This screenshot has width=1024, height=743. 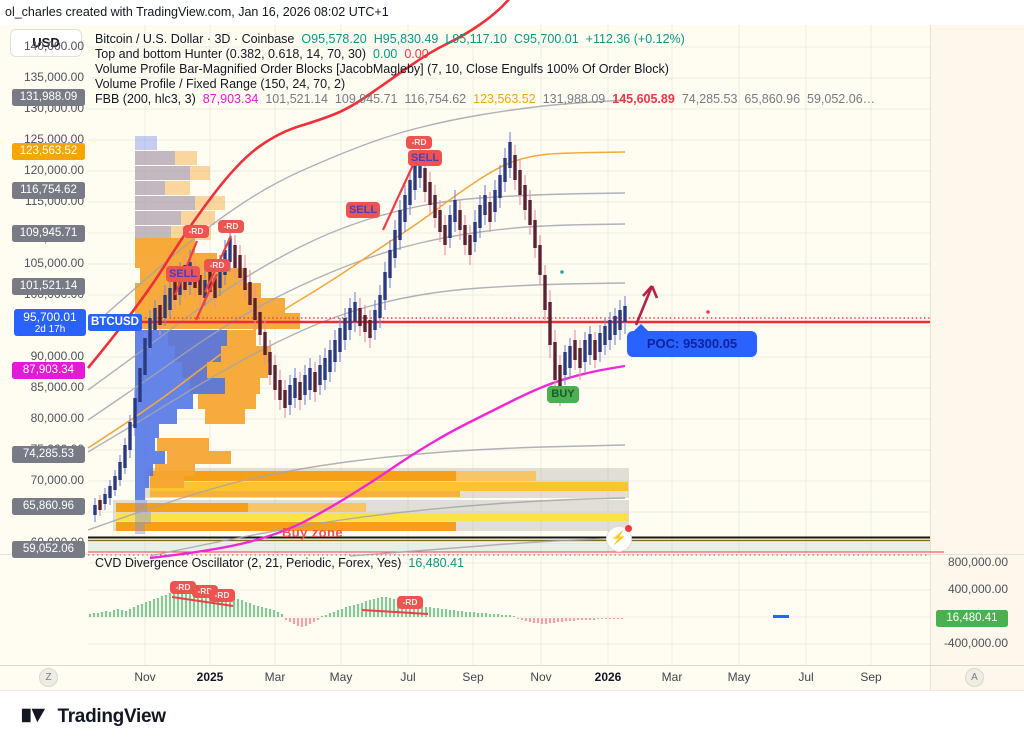 I want to click on time-axis-label: 2026, so click(x=608, y=677).